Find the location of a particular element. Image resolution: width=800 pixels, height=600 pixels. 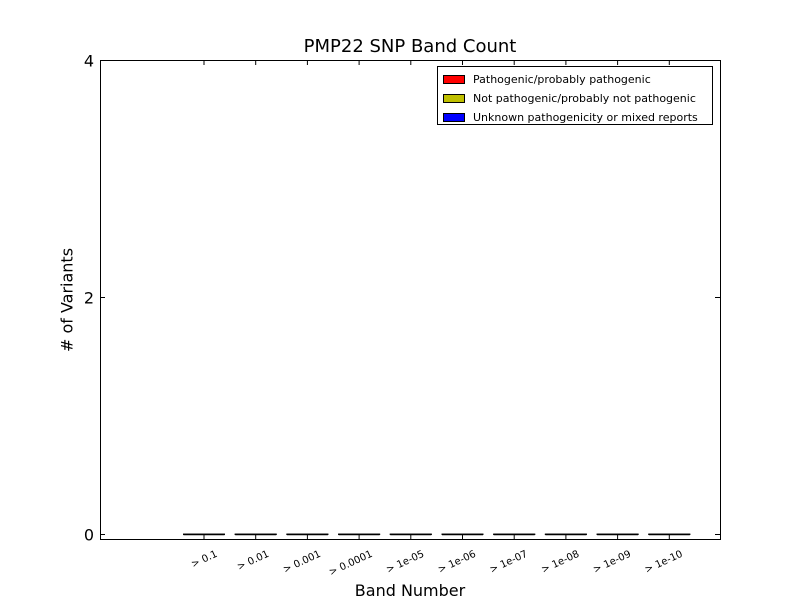

legend-swatch-red is located at coordinates (454, 79).